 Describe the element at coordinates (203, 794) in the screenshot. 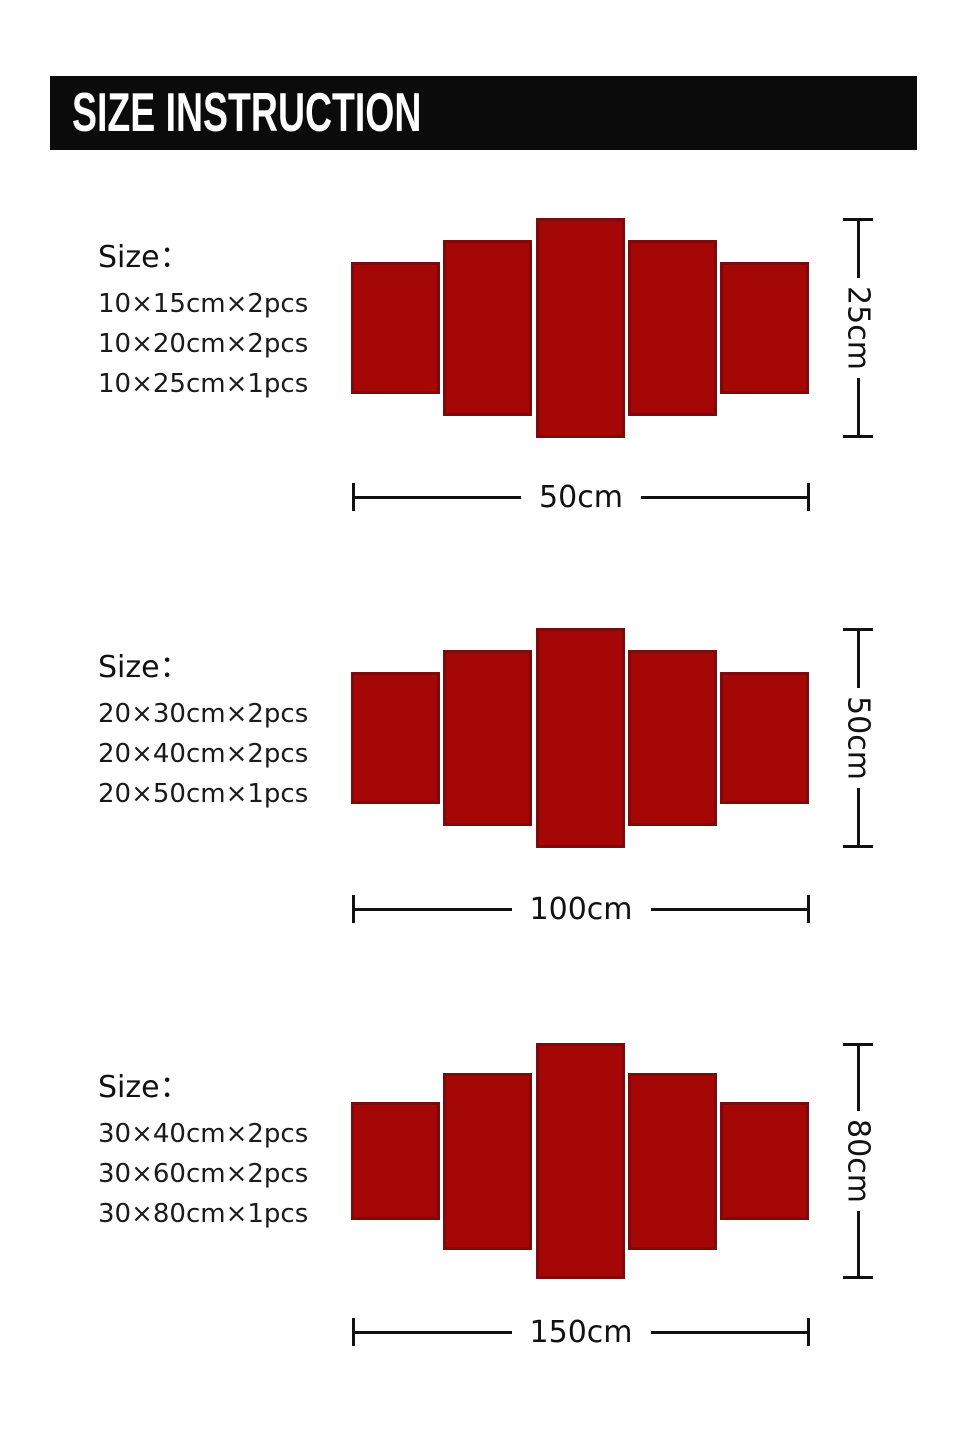

I see `size-item: 20×50cm×1pcs` at that location.